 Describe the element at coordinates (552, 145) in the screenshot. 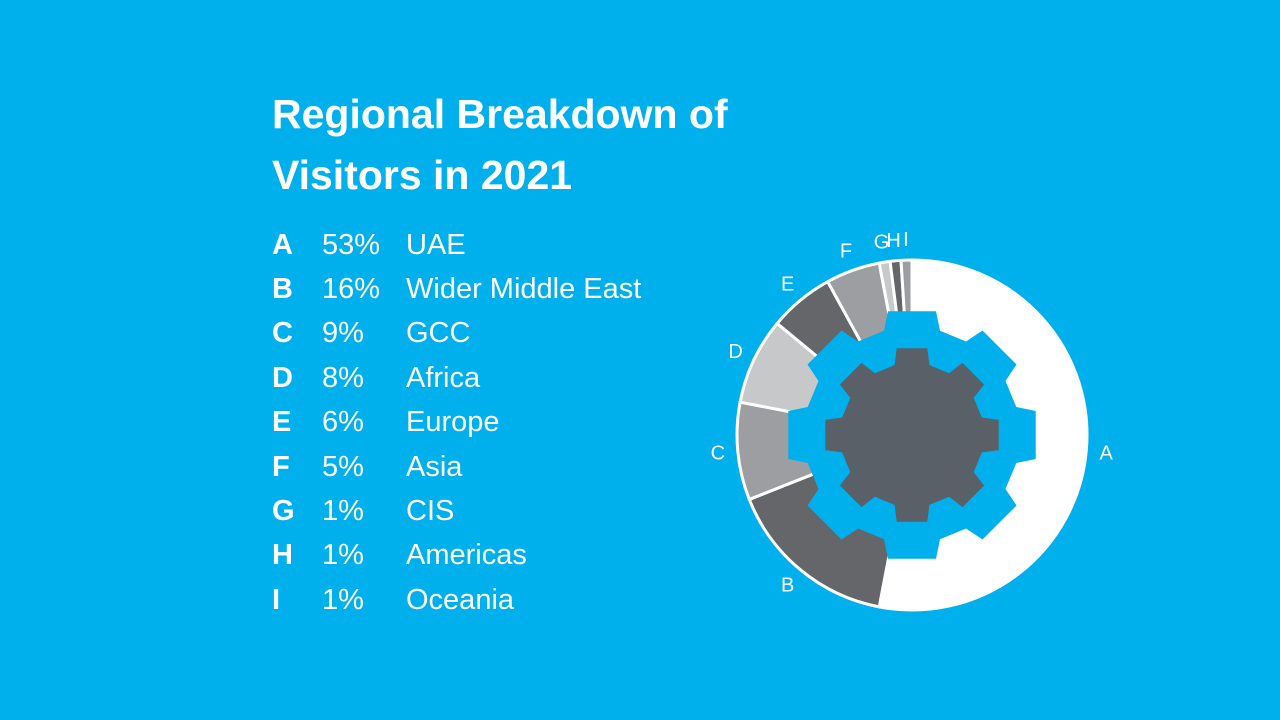

I see `page-title: Regional Breakdown of Visitors in 2021` at that location.